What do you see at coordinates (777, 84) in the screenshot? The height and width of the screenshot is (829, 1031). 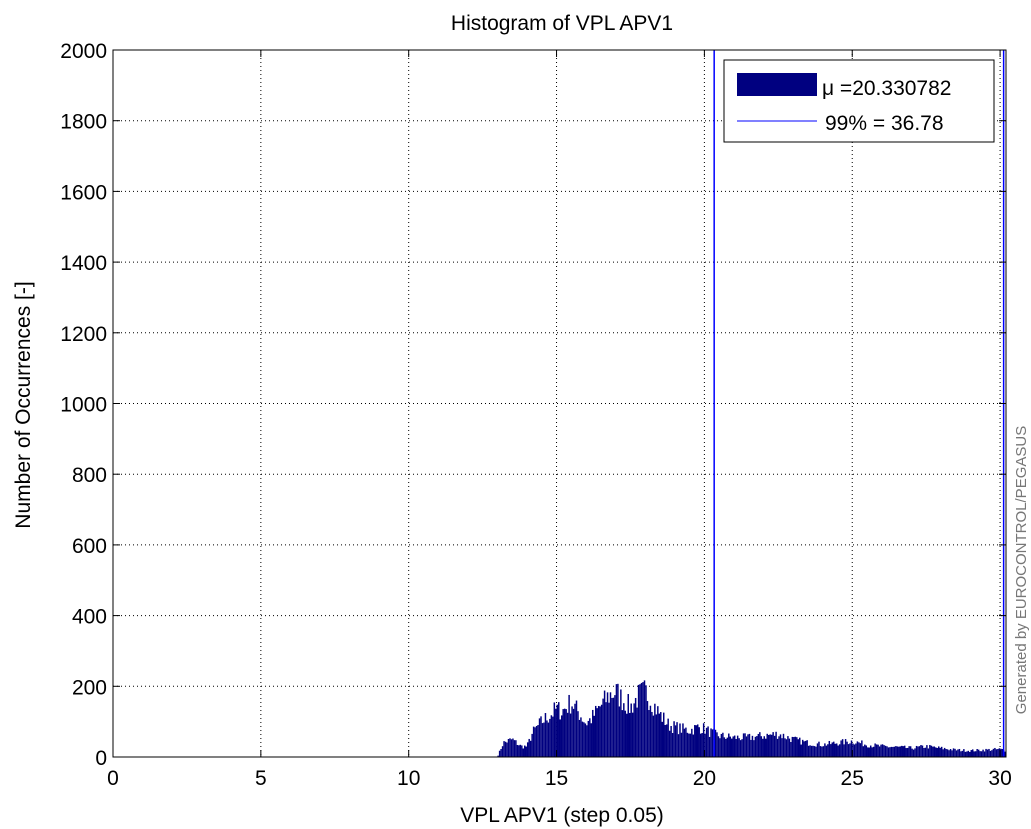 I see `legend-patch-swatch` at bounding box center [777, 84].